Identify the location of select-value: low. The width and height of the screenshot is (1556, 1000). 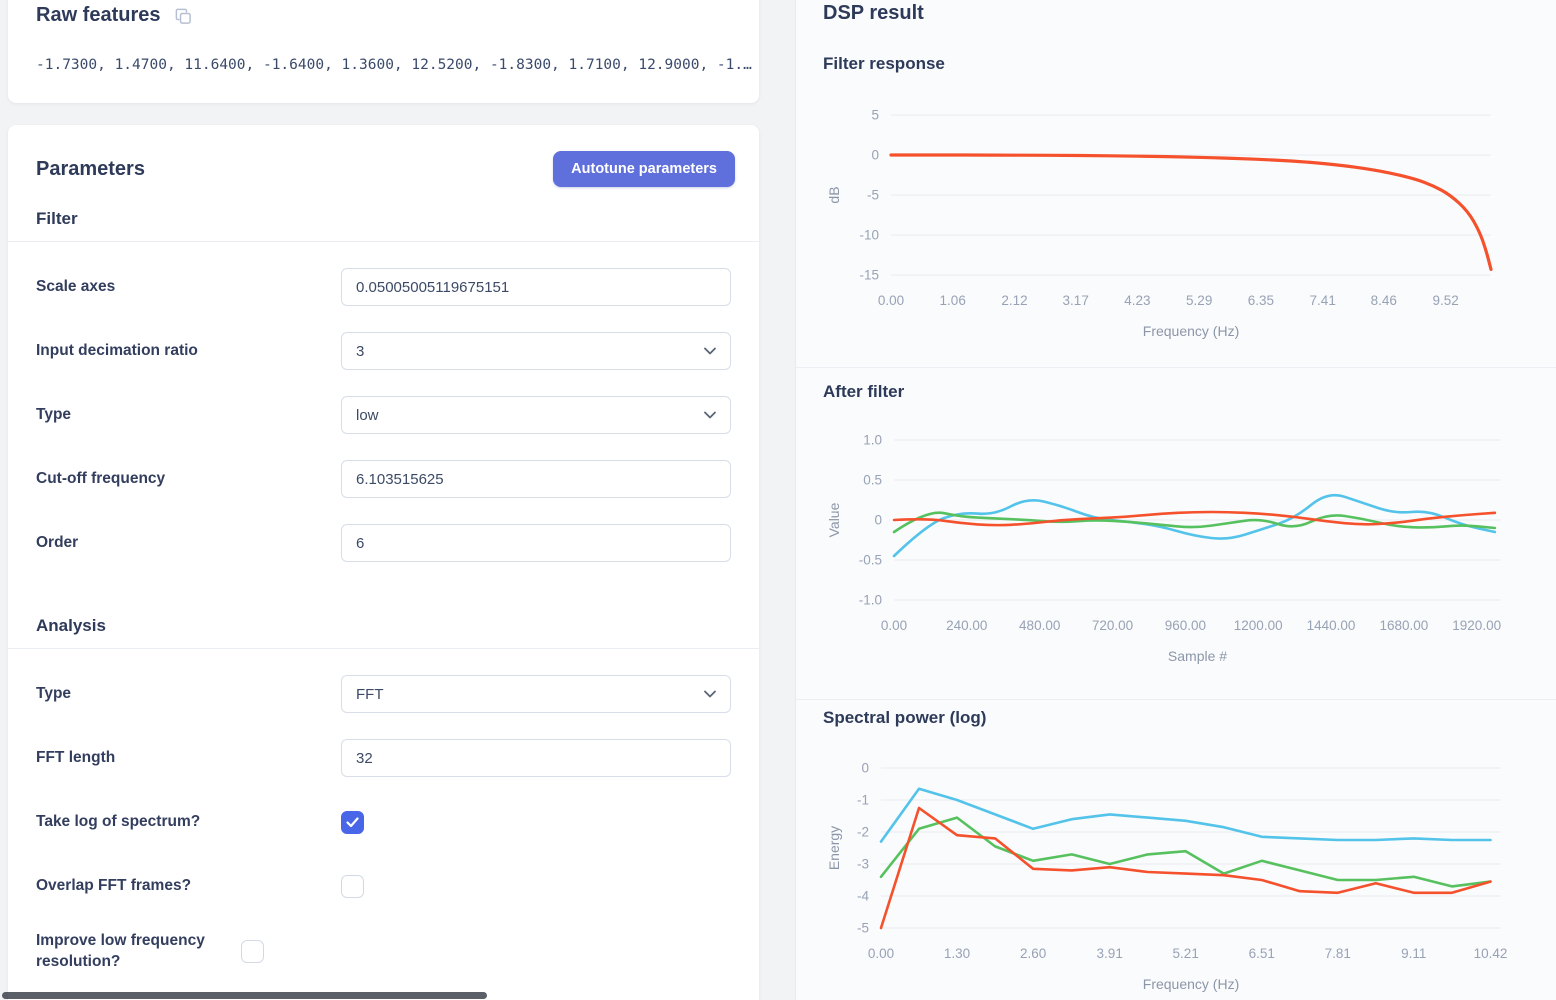
(367, 415).